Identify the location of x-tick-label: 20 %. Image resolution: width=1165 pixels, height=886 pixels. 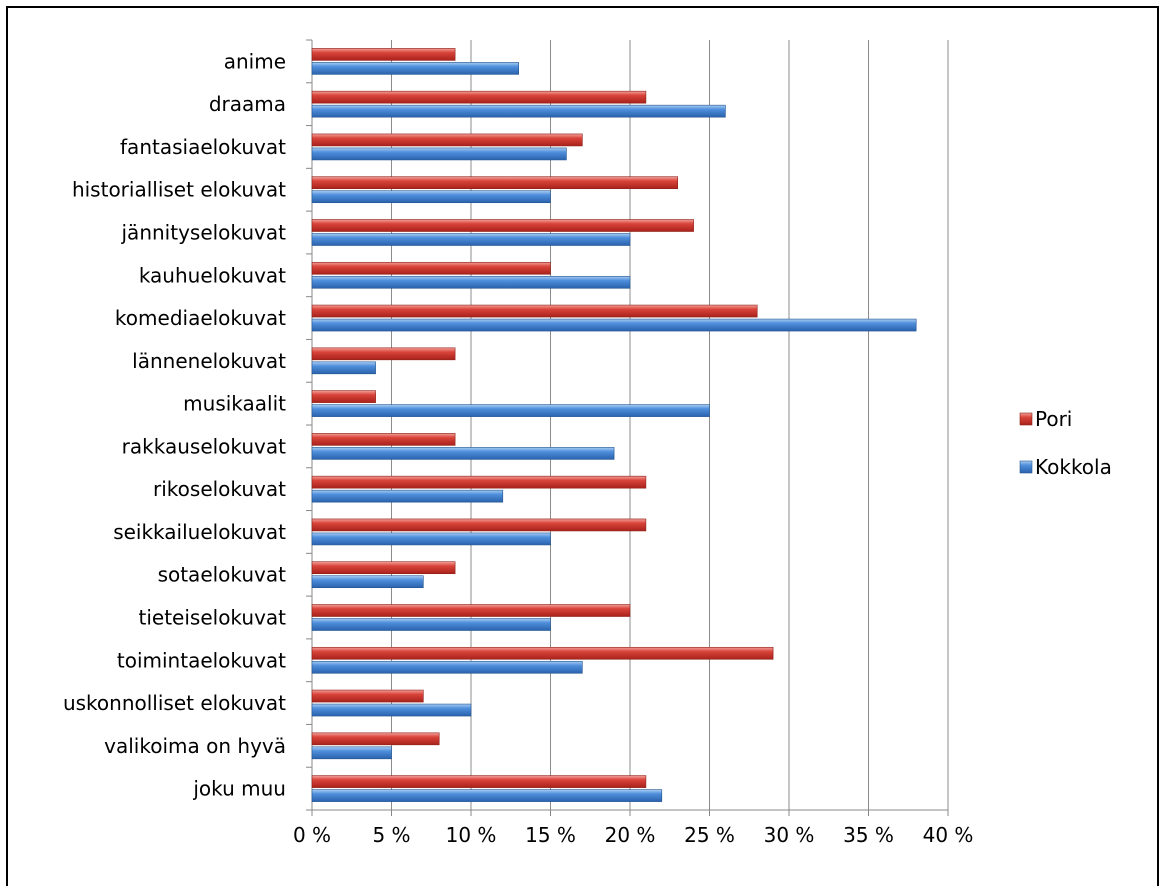
(630, 835).